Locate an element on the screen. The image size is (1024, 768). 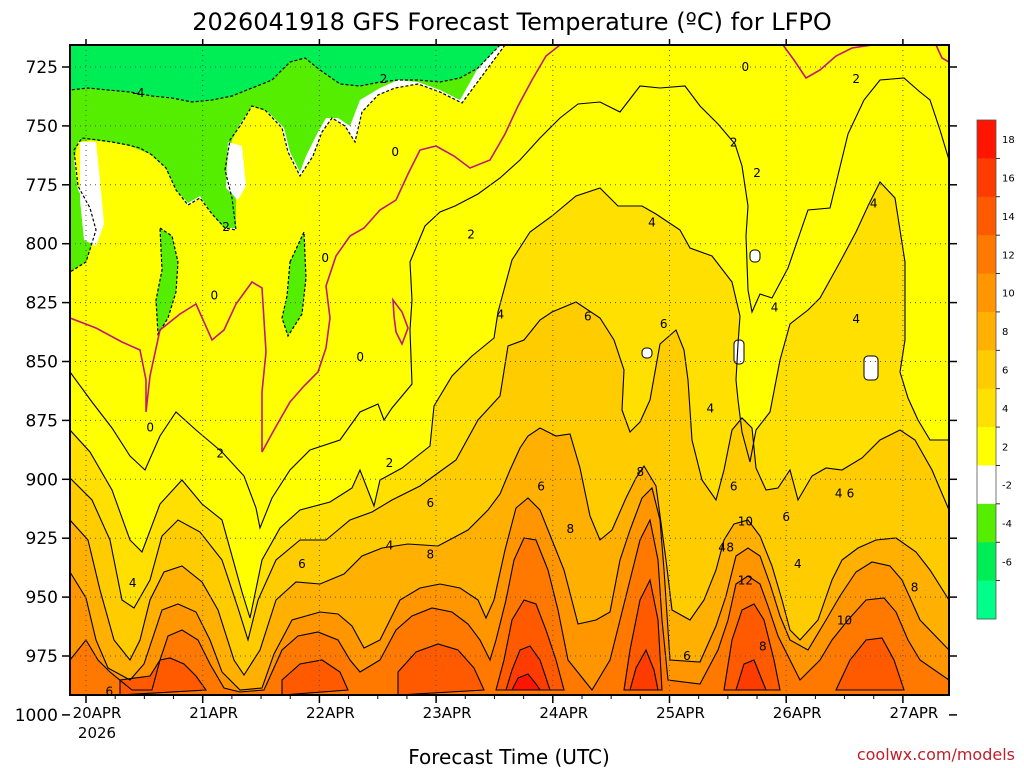
warm-pocket-pocket-a is located at coordinates (647, 353).